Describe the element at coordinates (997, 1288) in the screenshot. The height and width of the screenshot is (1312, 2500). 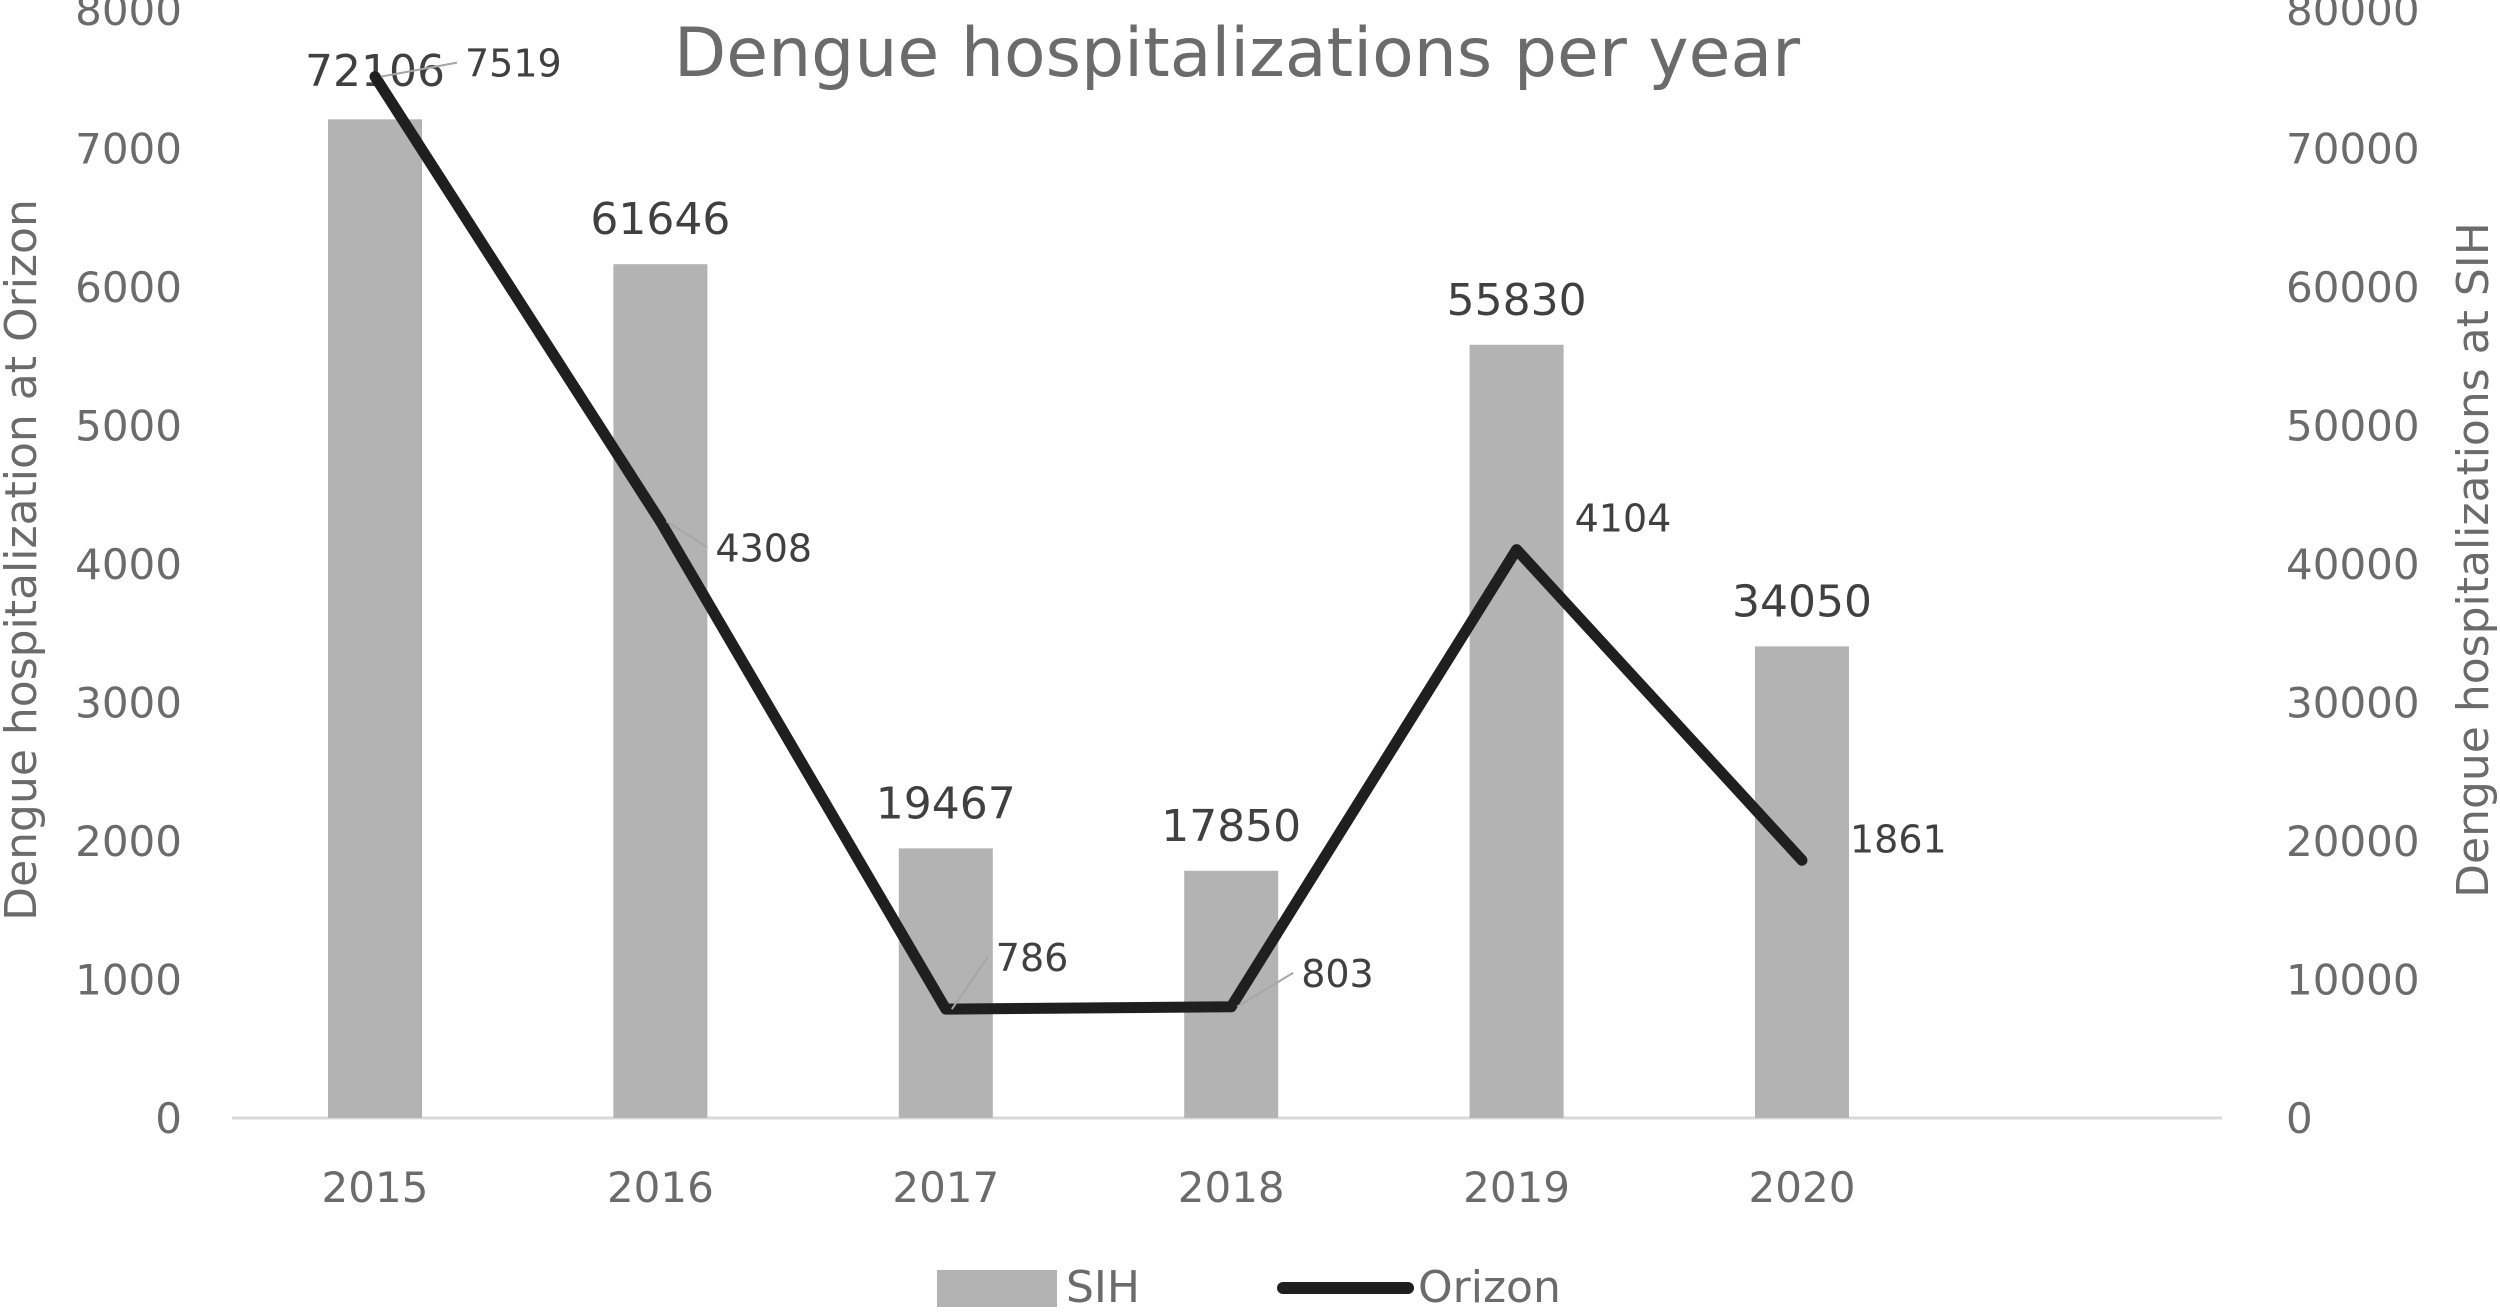
I see `legend-swatch-sih` at that location.